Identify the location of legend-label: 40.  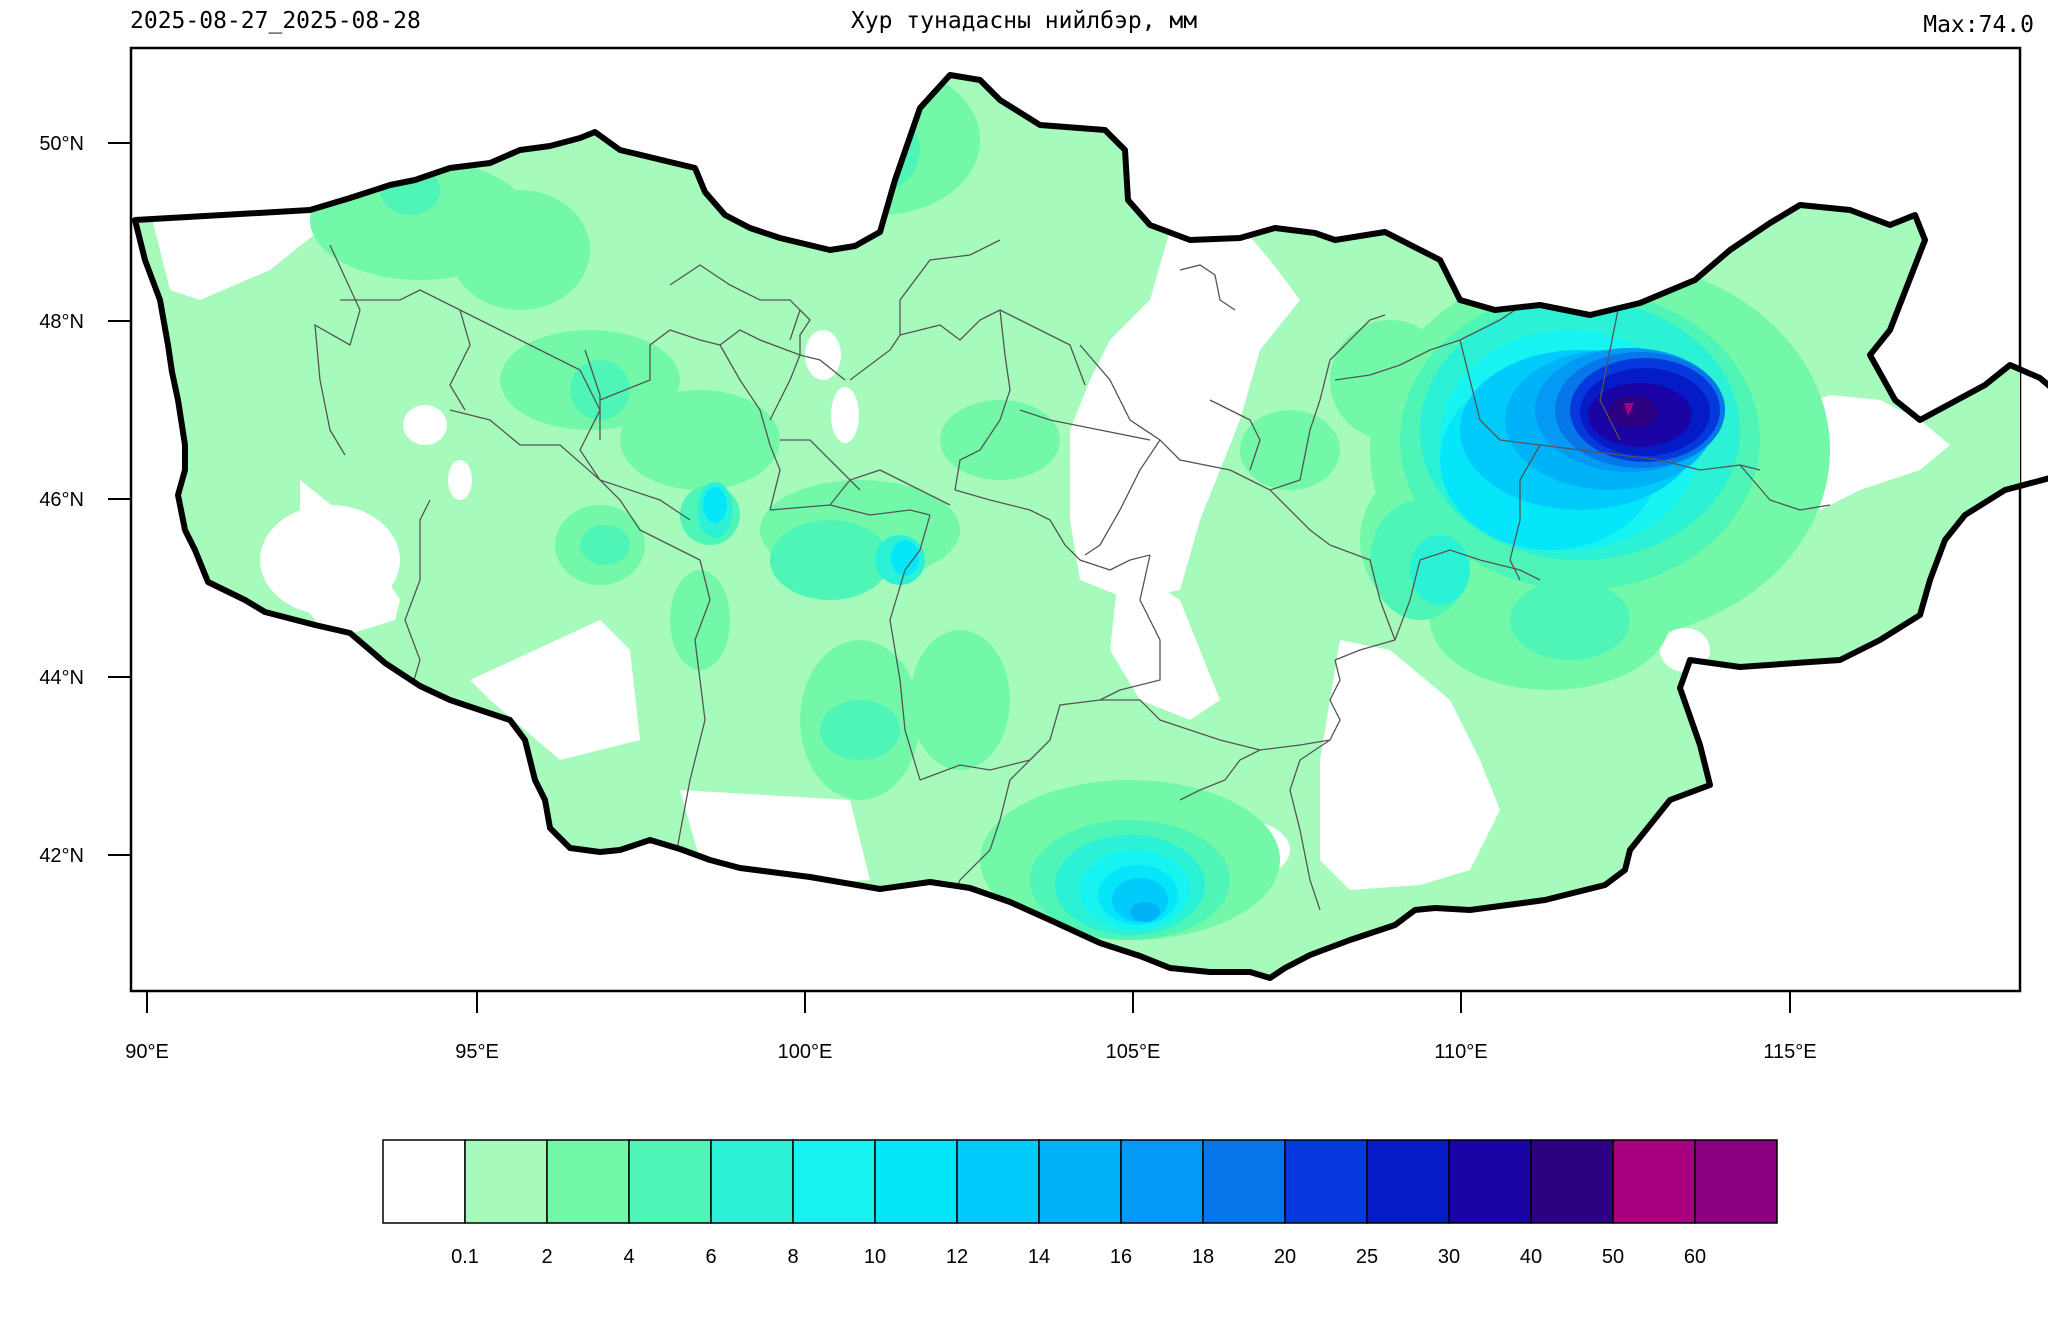
(1531, 1257).